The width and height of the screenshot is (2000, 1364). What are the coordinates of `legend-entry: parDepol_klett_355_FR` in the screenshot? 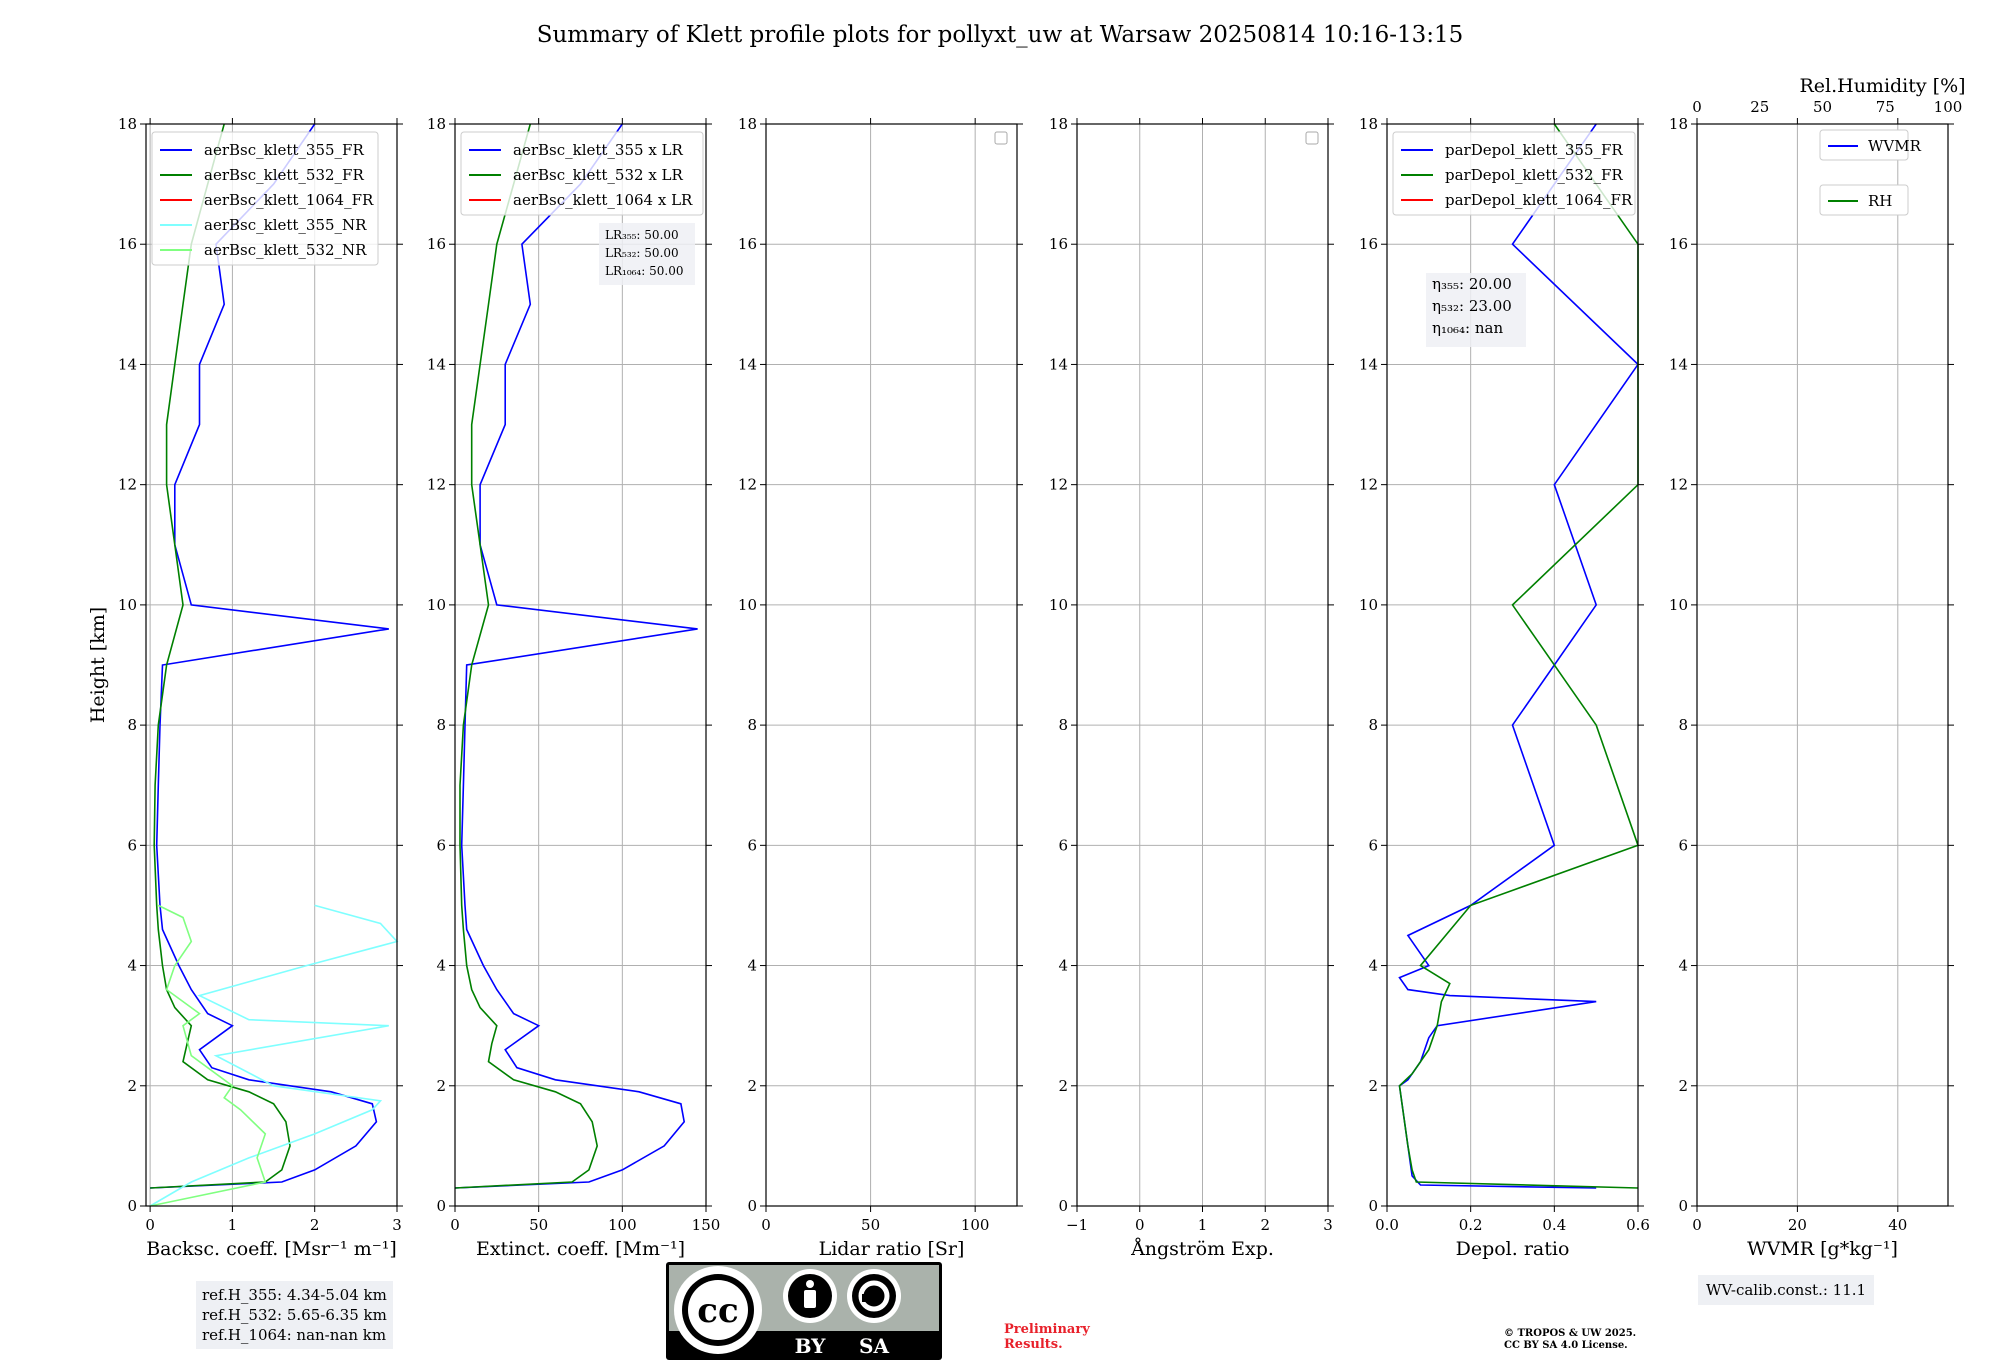 It's located at (1534, 150).